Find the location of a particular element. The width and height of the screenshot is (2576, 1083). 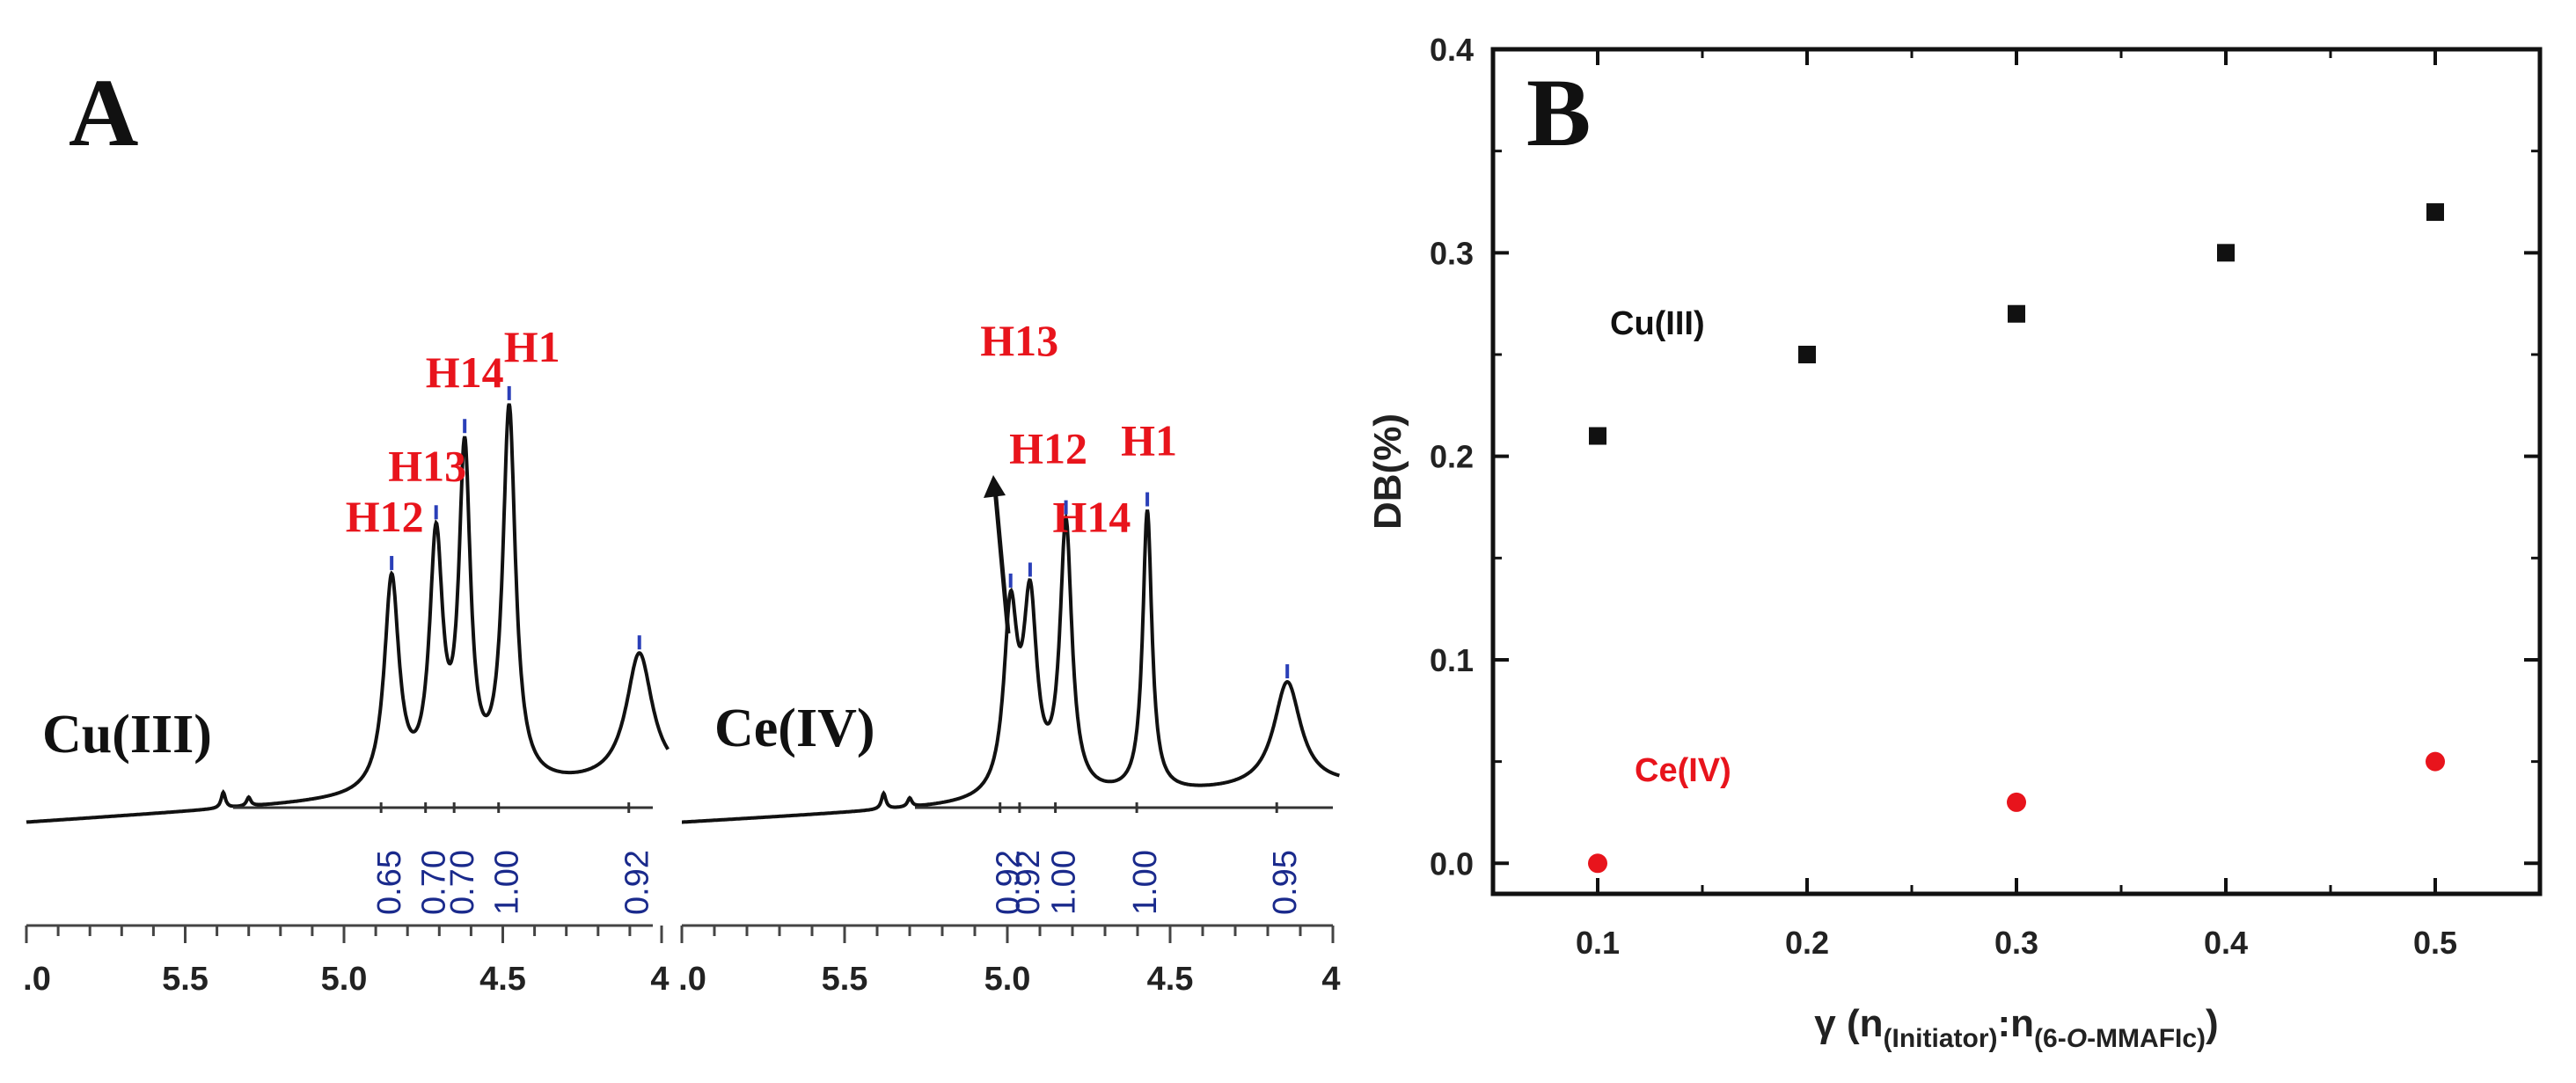

spectrum-ce-sample-label: Ce(IV) is located at coordinates (794, 728).